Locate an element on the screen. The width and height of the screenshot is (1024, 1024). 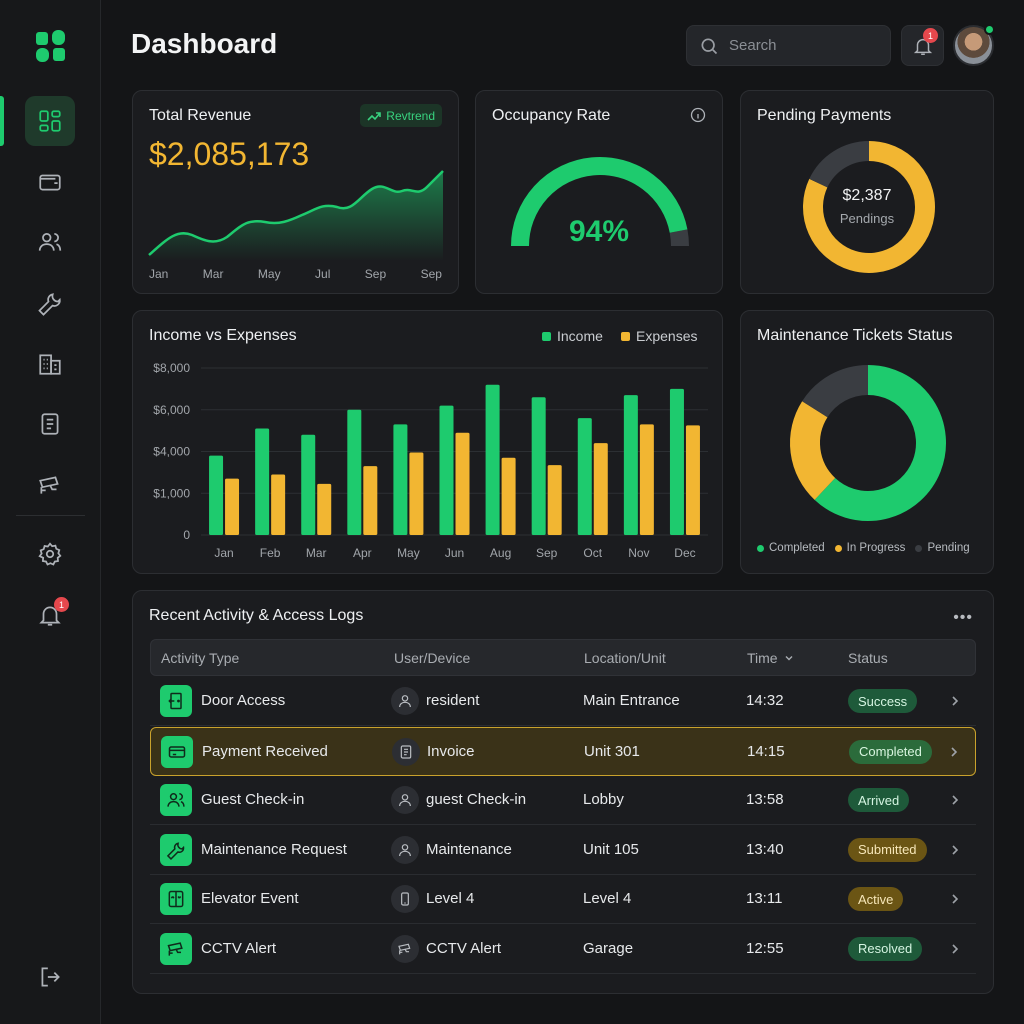
income-chart-title: Income vs Expenses is located at coordinates (223, 335).